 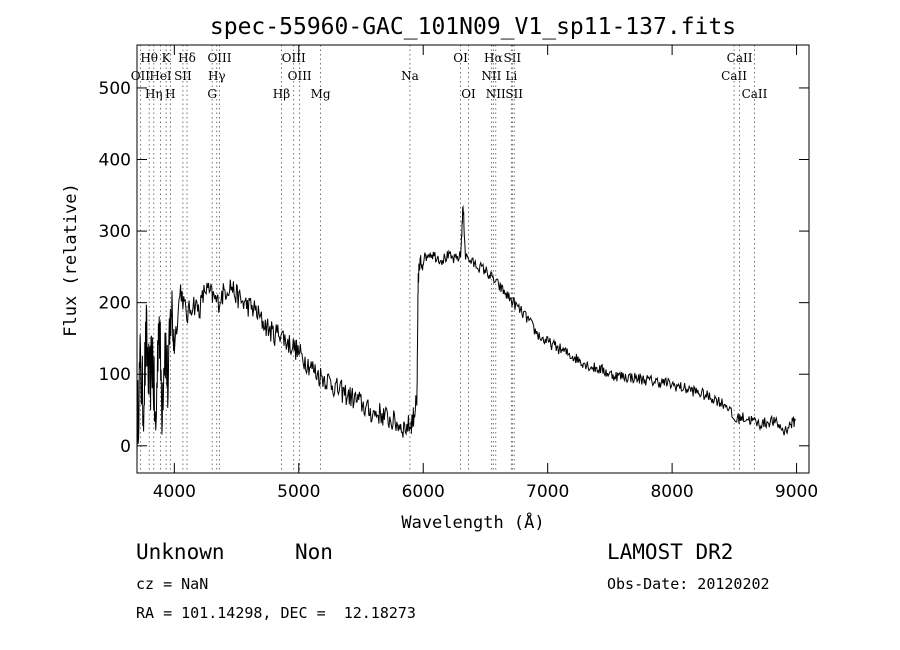 What do you see at coordinates (172, 584) in the screenshot?
I see `redshift-readout: cz = NaN` at bounding box center [172, 584].